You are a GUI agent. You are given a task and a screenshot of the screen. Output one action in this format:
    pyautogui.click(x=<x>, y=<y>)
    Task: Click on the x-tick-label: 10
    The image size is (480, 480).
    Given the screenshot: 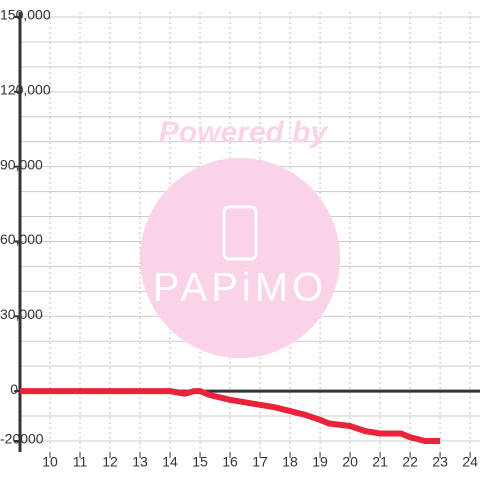 What is the action you would take?
    pyautogui.click(x=50, y=462)
    